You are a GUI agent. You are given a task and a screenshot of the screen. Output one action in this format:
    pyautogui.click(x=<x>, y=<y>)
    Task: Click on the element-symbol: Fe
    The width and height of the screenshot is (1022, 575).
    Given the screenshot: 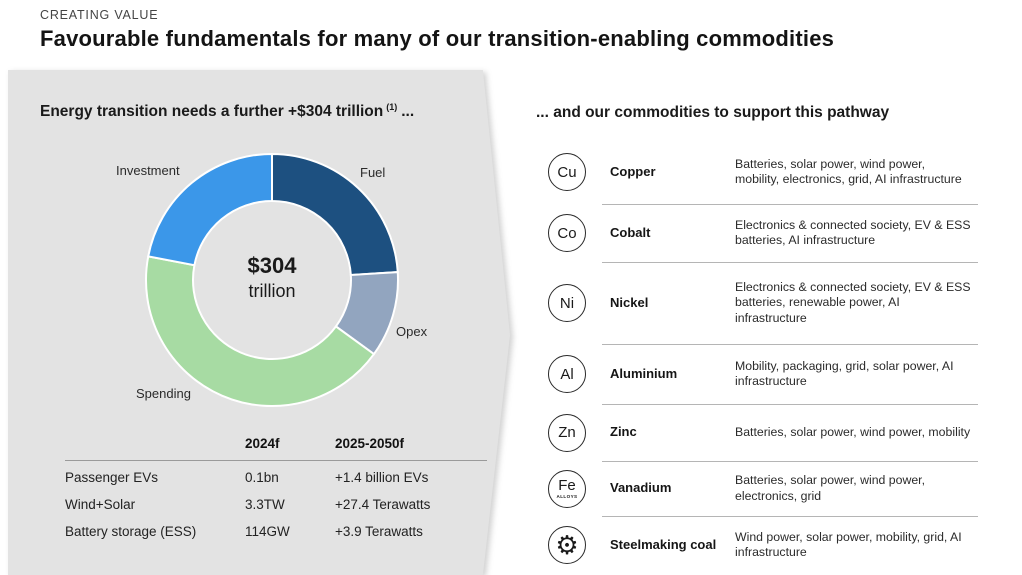 What is the action you would take?
    pyautogui.click(x=567, y=485)
    